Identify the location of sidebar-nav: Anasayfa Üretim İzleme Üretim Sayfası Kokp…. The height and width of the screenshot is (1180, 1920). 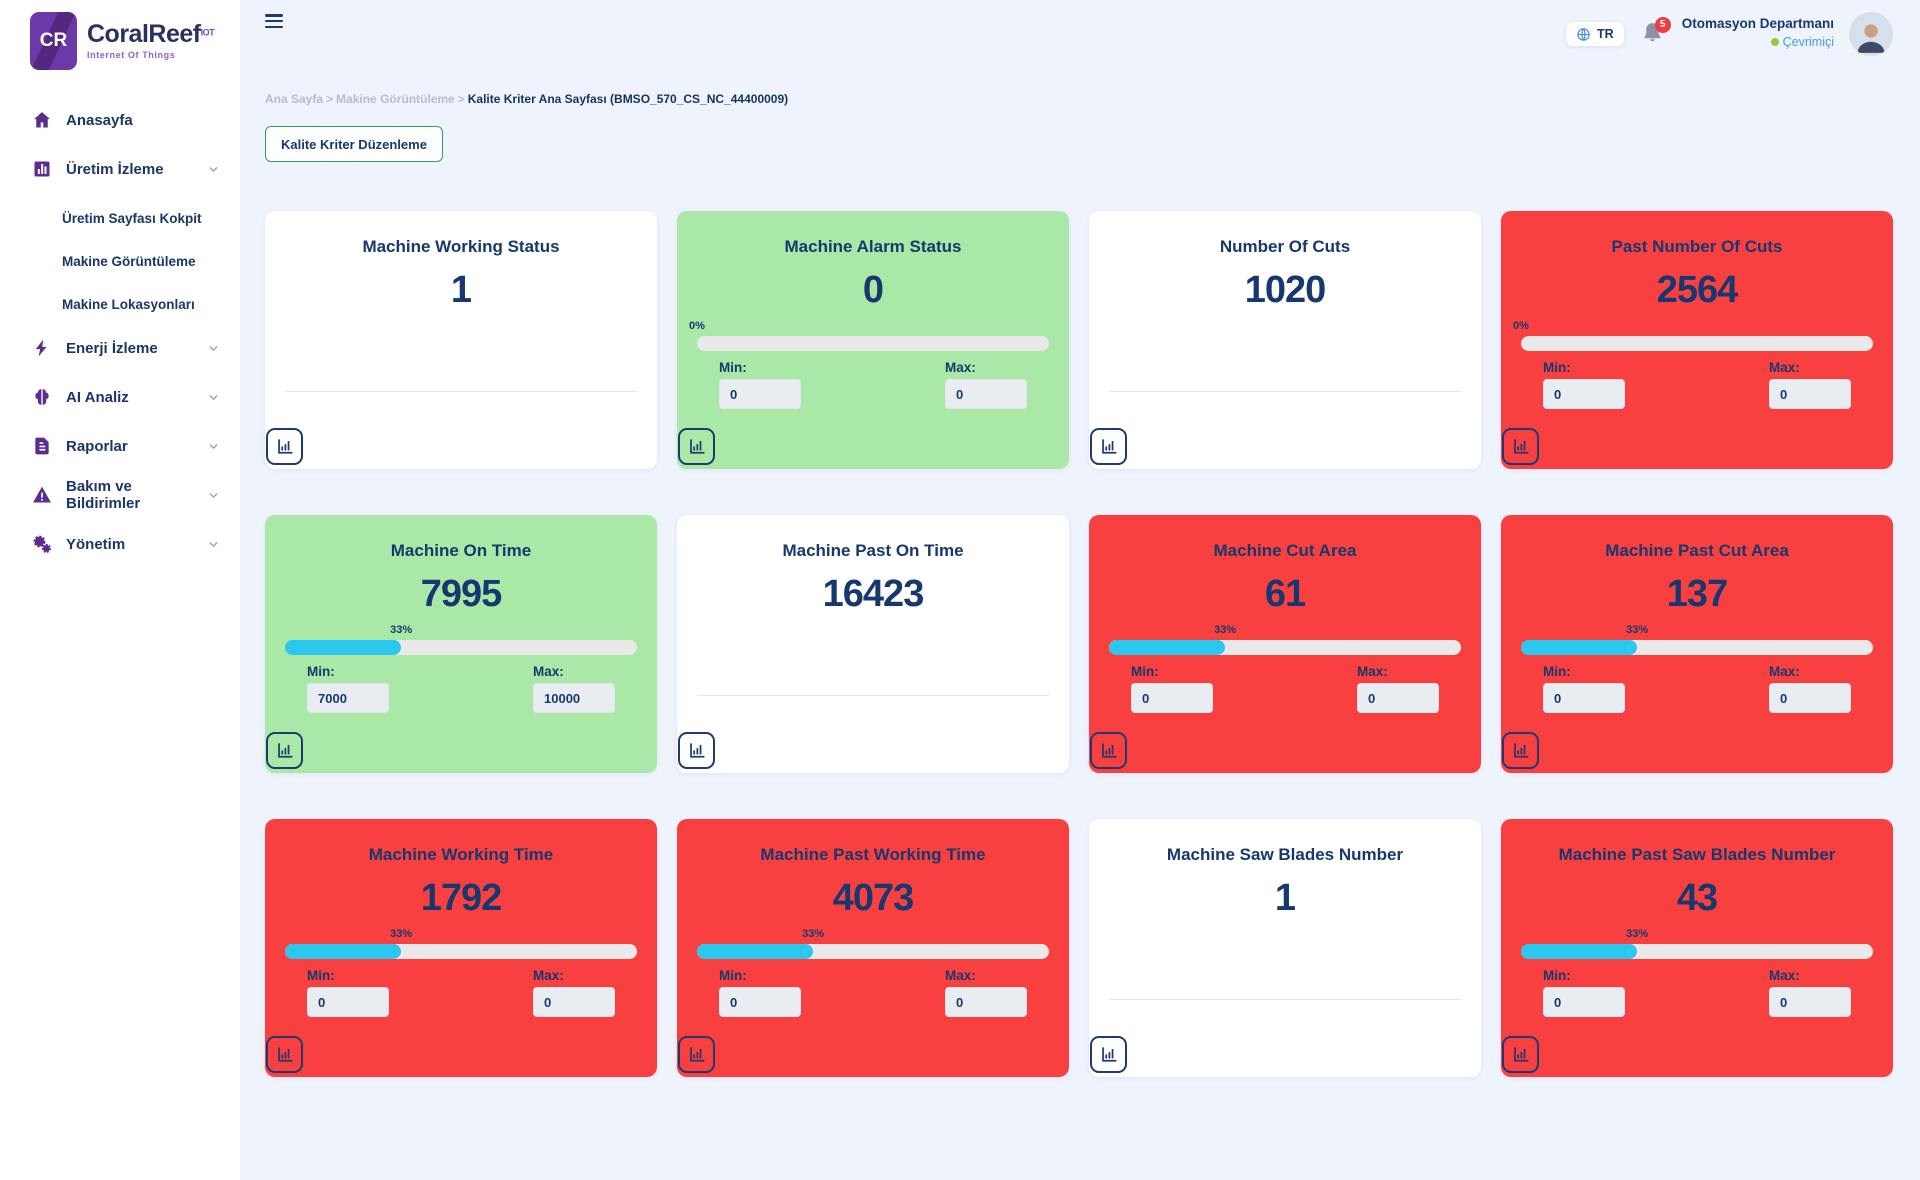
(120, 332).